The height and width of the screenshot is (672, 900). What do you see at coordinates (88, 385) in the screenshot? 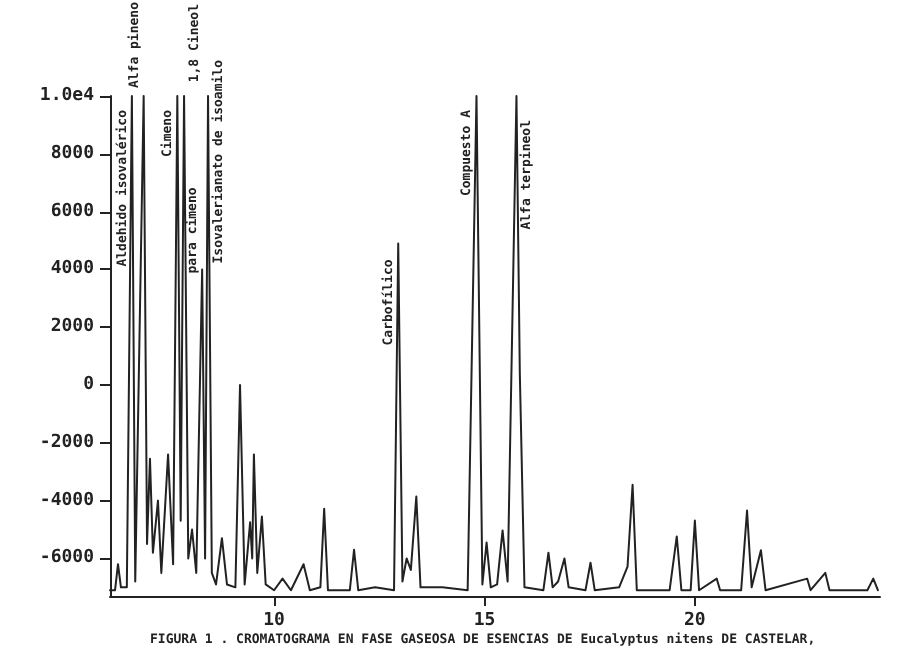
I see `y-tick-label: 0` at bounding box center [88, 385].